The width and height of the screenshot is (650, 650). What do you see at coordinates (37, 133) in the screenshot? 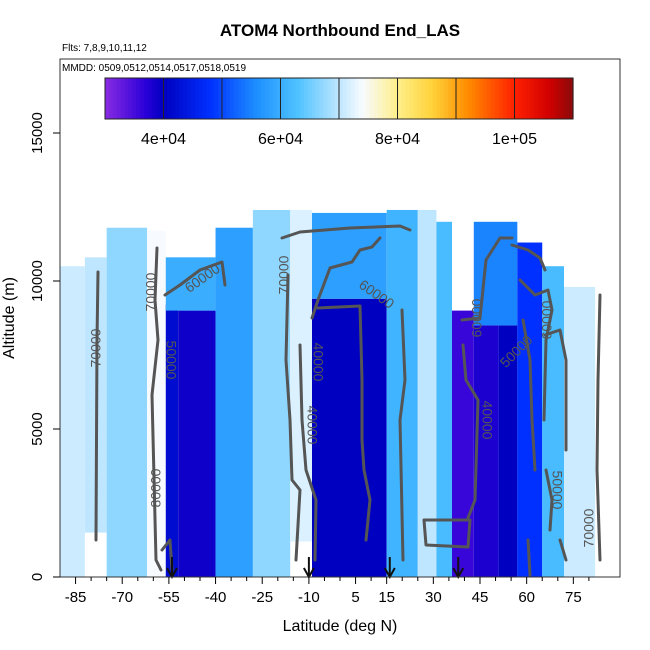
I see `y-tick-label-3: 15000` at bounding box center [37, 133].